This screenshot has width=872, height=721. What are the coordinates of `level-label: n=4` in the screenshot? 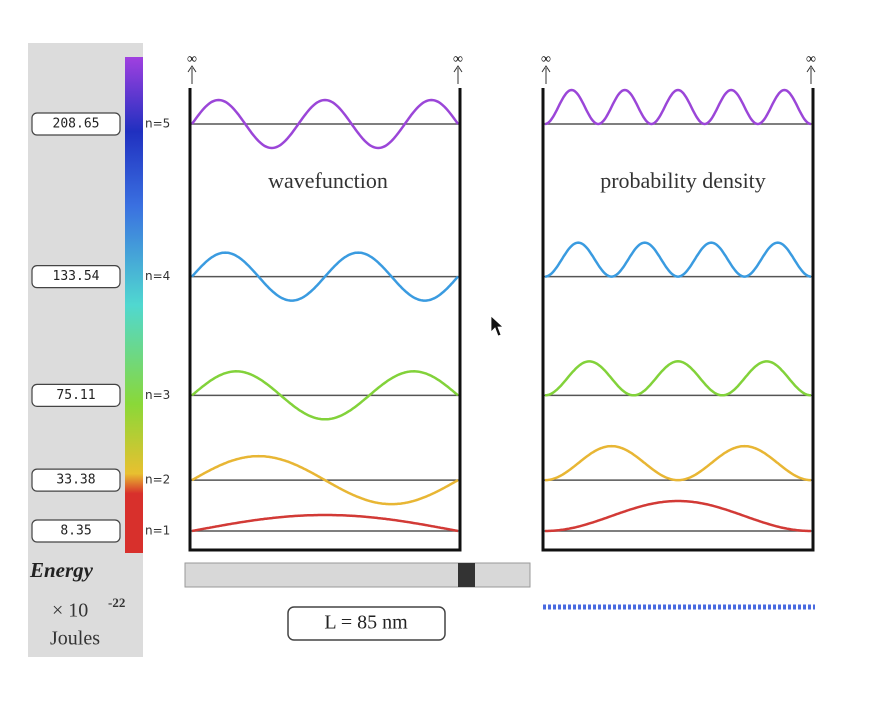 It's located at (157, 276).